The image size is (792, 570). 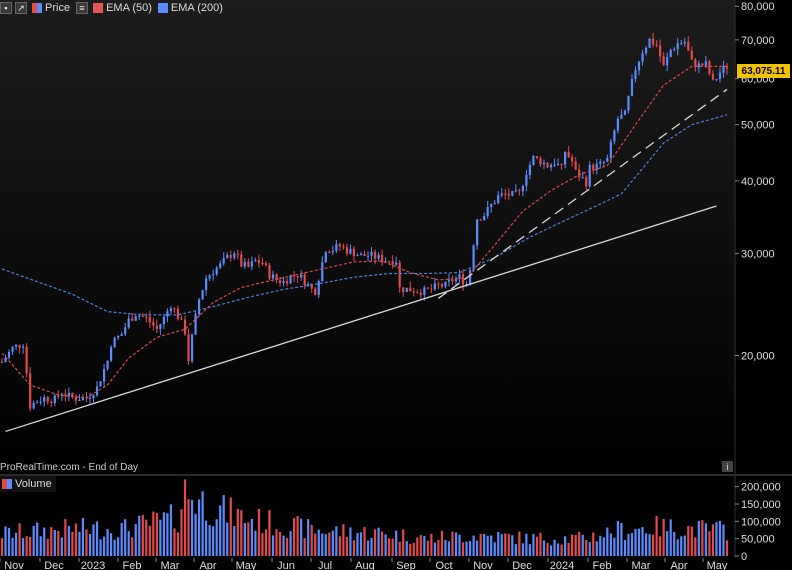 What do you see at coordinates (583, 193) in the screenshot?
I see `dashed-trendline` at bounding box center [583, 193].